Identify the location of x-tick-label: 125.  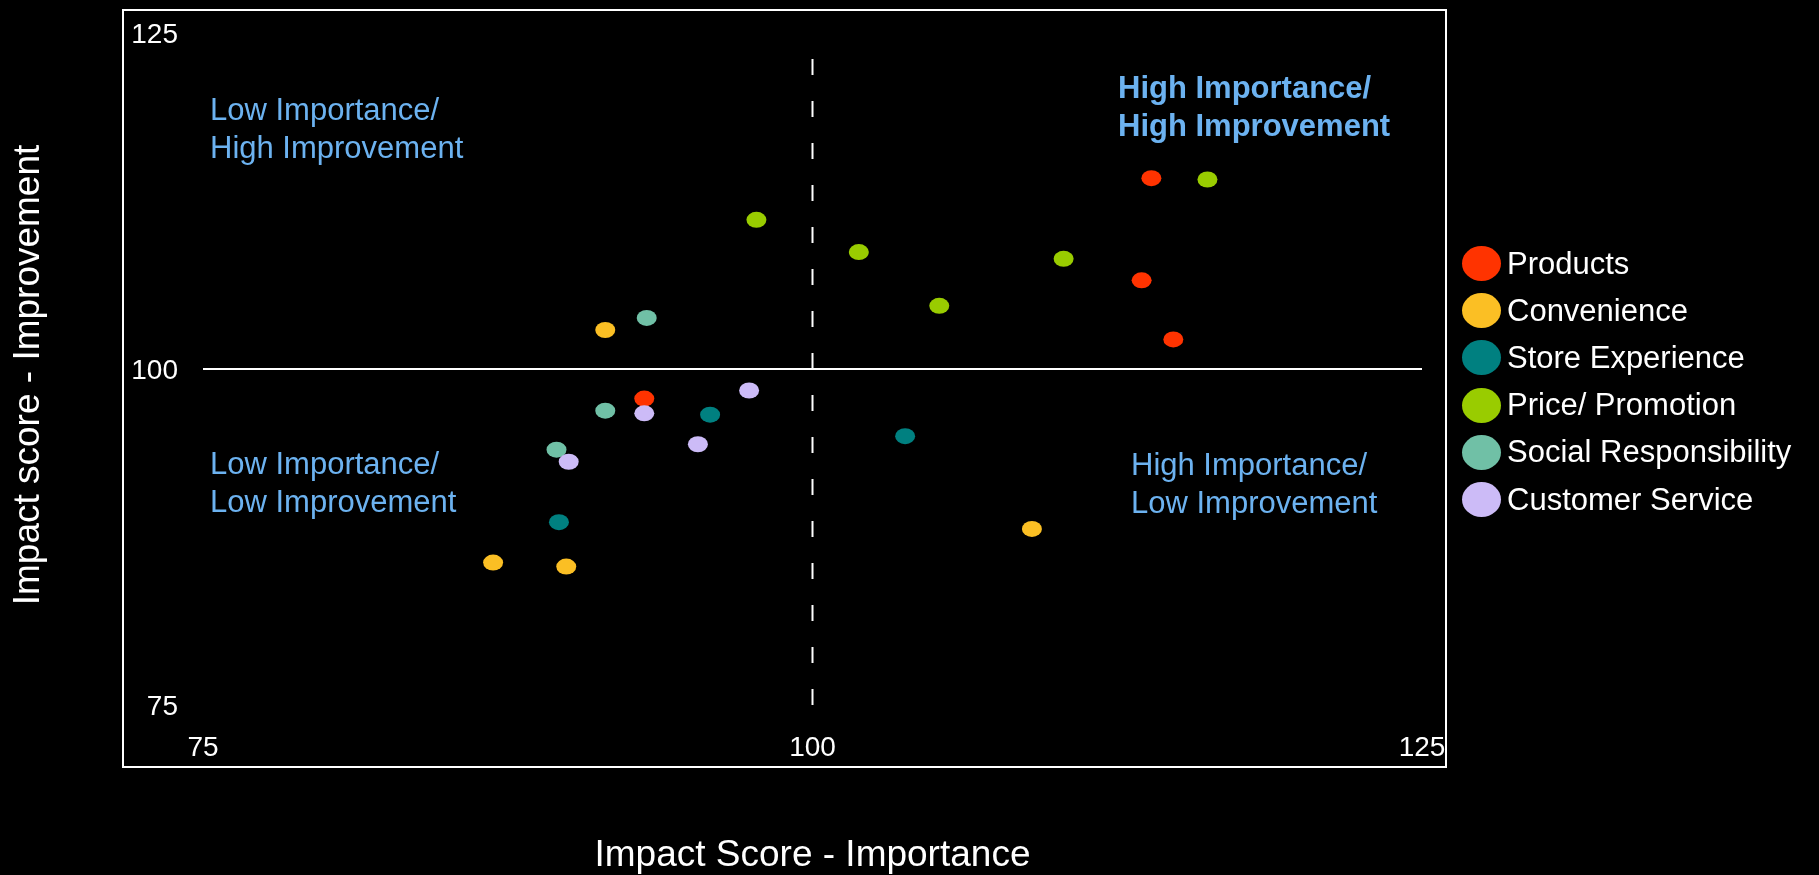
(1422, 746).